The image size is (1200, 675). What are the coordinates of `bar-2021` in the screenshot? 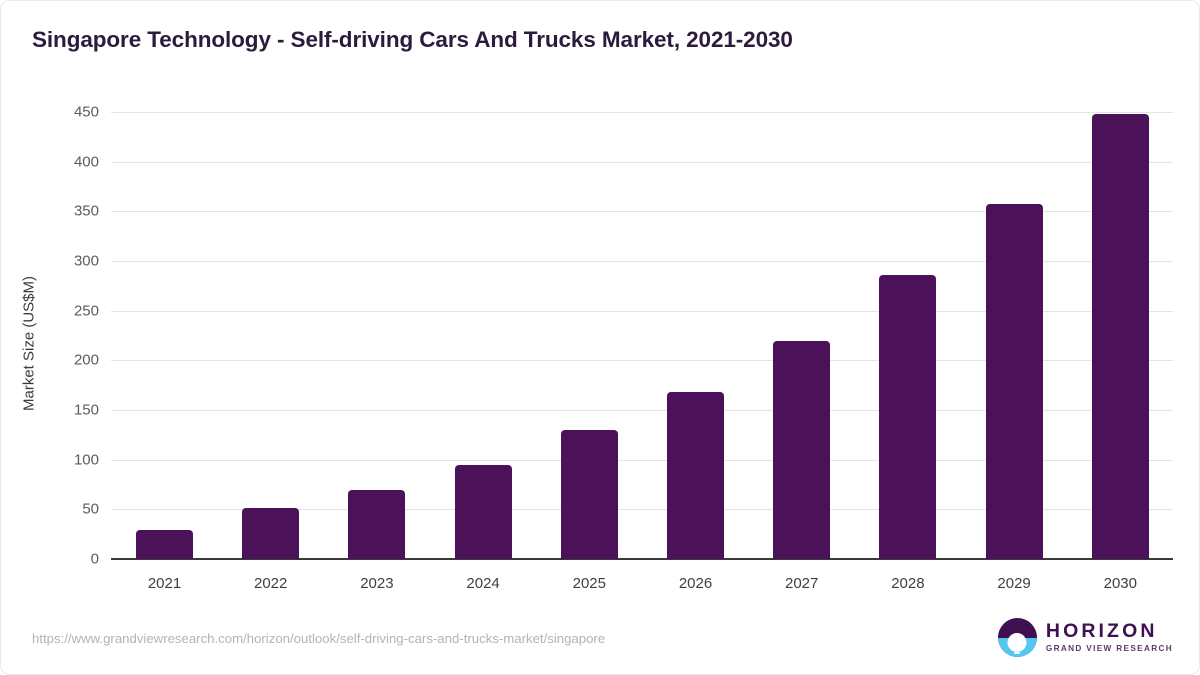 It's located at (164, 544).